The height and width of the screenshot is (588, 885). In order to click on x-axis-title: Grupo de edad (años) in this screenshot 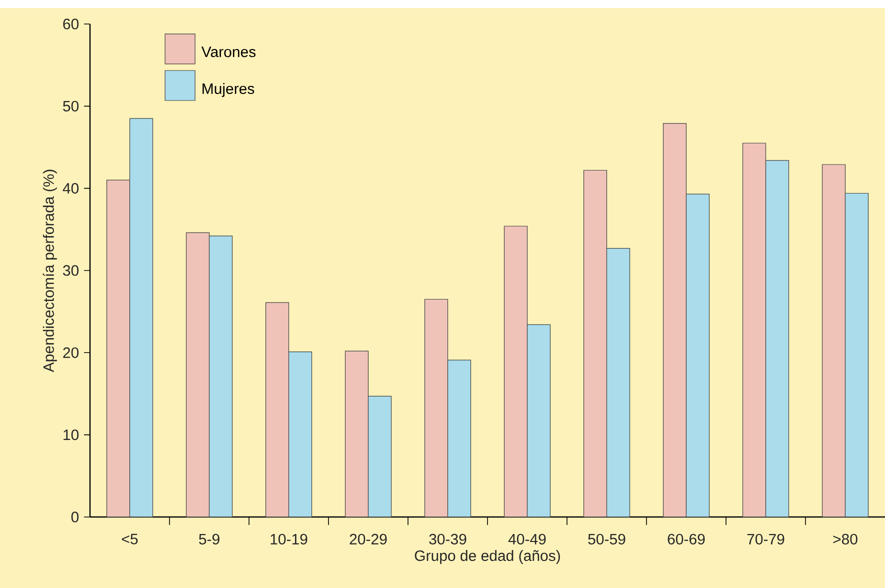, I will do `click(487, 557)`.